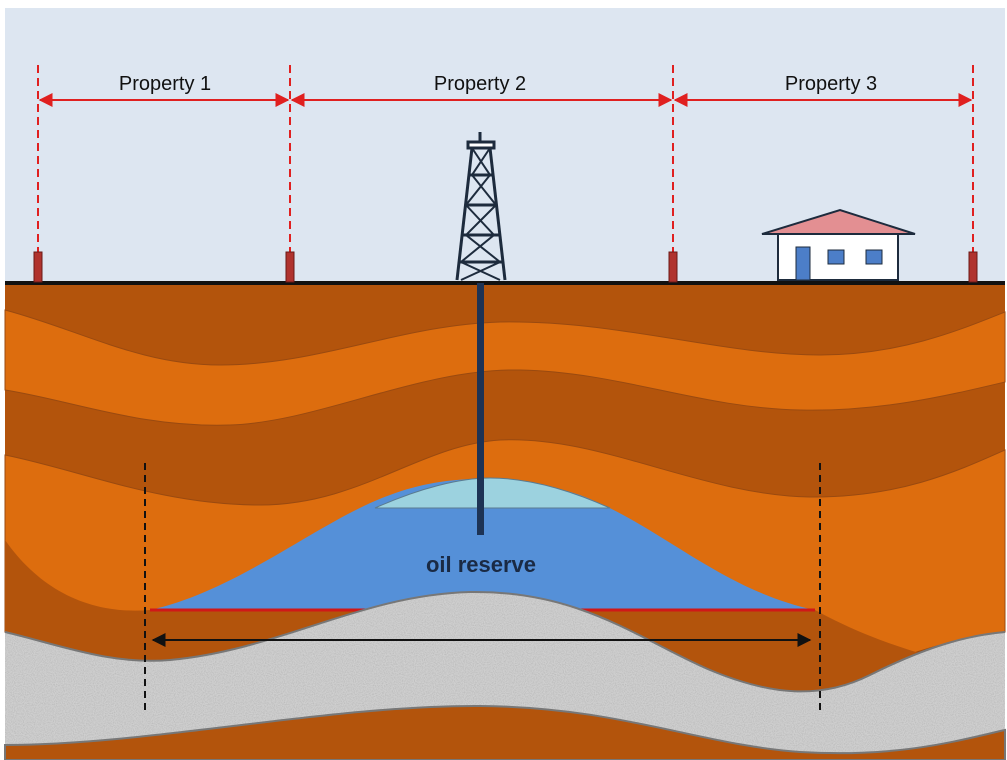 Image resolution: width=1007 pixels, height=760 pixels. What do you see at coordinates (165, 84) in the screenshot?
I see `property-label: Property 1` at bounding box center [165, 84].